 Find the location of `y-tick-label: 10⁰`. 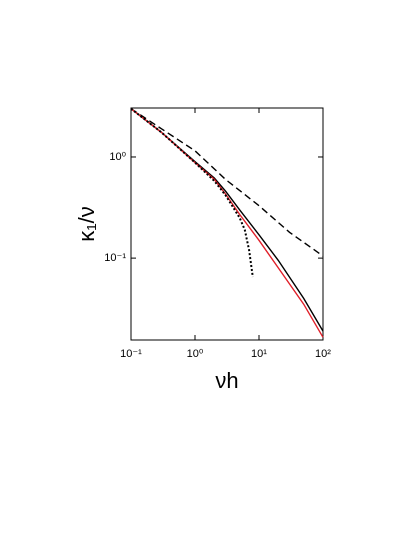

y-tick-label: 10⁰ is located at coordinates (117, 157).